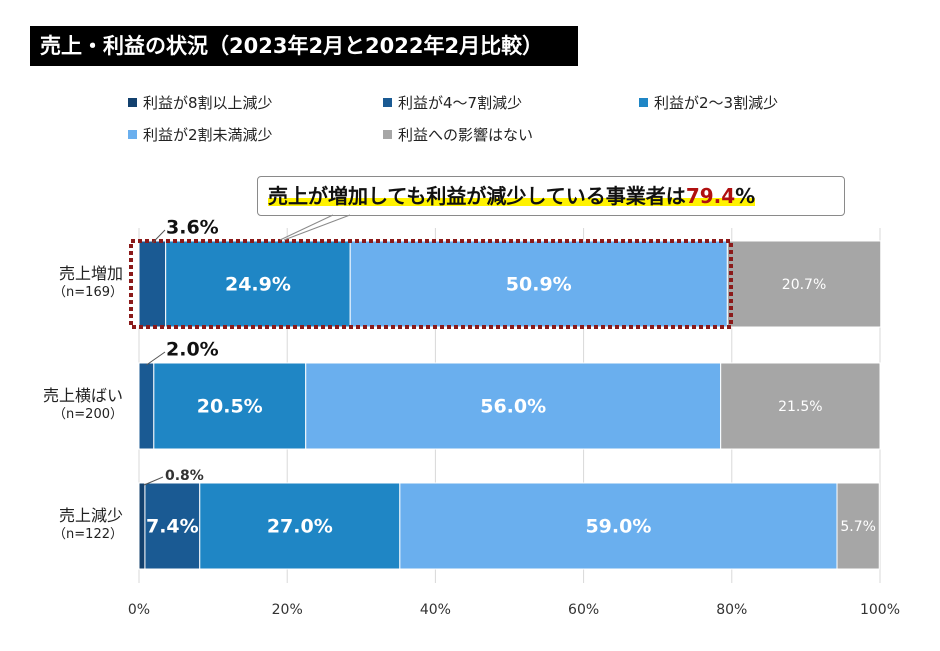 The height and width of the screenshot is (651, 940). I want to click on legend-item: 利益が2割未満減少, so click(200, 135).